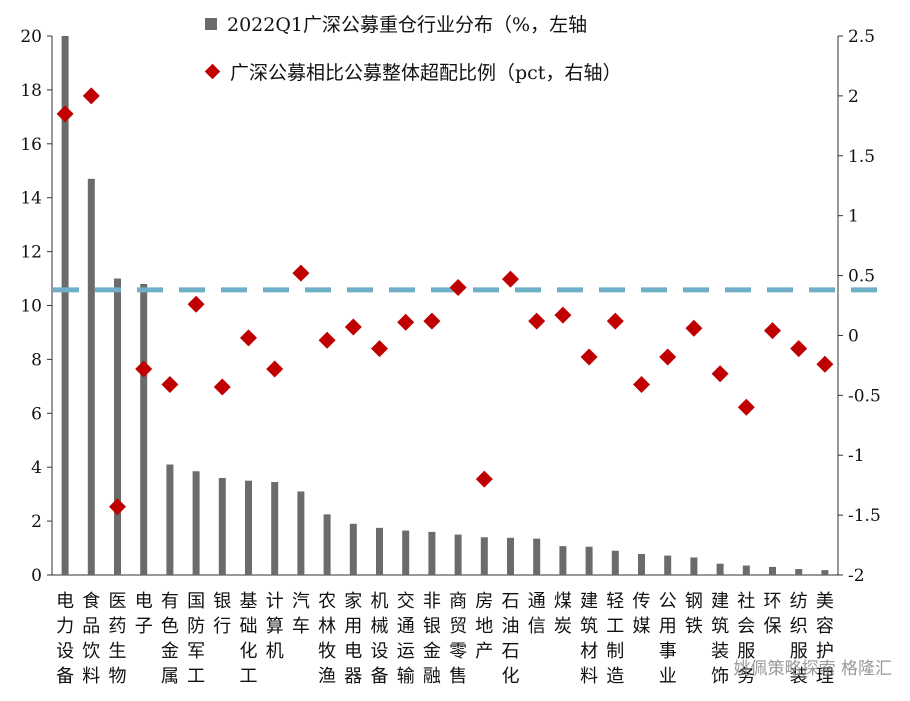 Image resolution: width=910 pixels, height=701 pixels. Describe the element at coordinates (275, 626) in the screenshot. I see `category-label: 计算机` at that location.